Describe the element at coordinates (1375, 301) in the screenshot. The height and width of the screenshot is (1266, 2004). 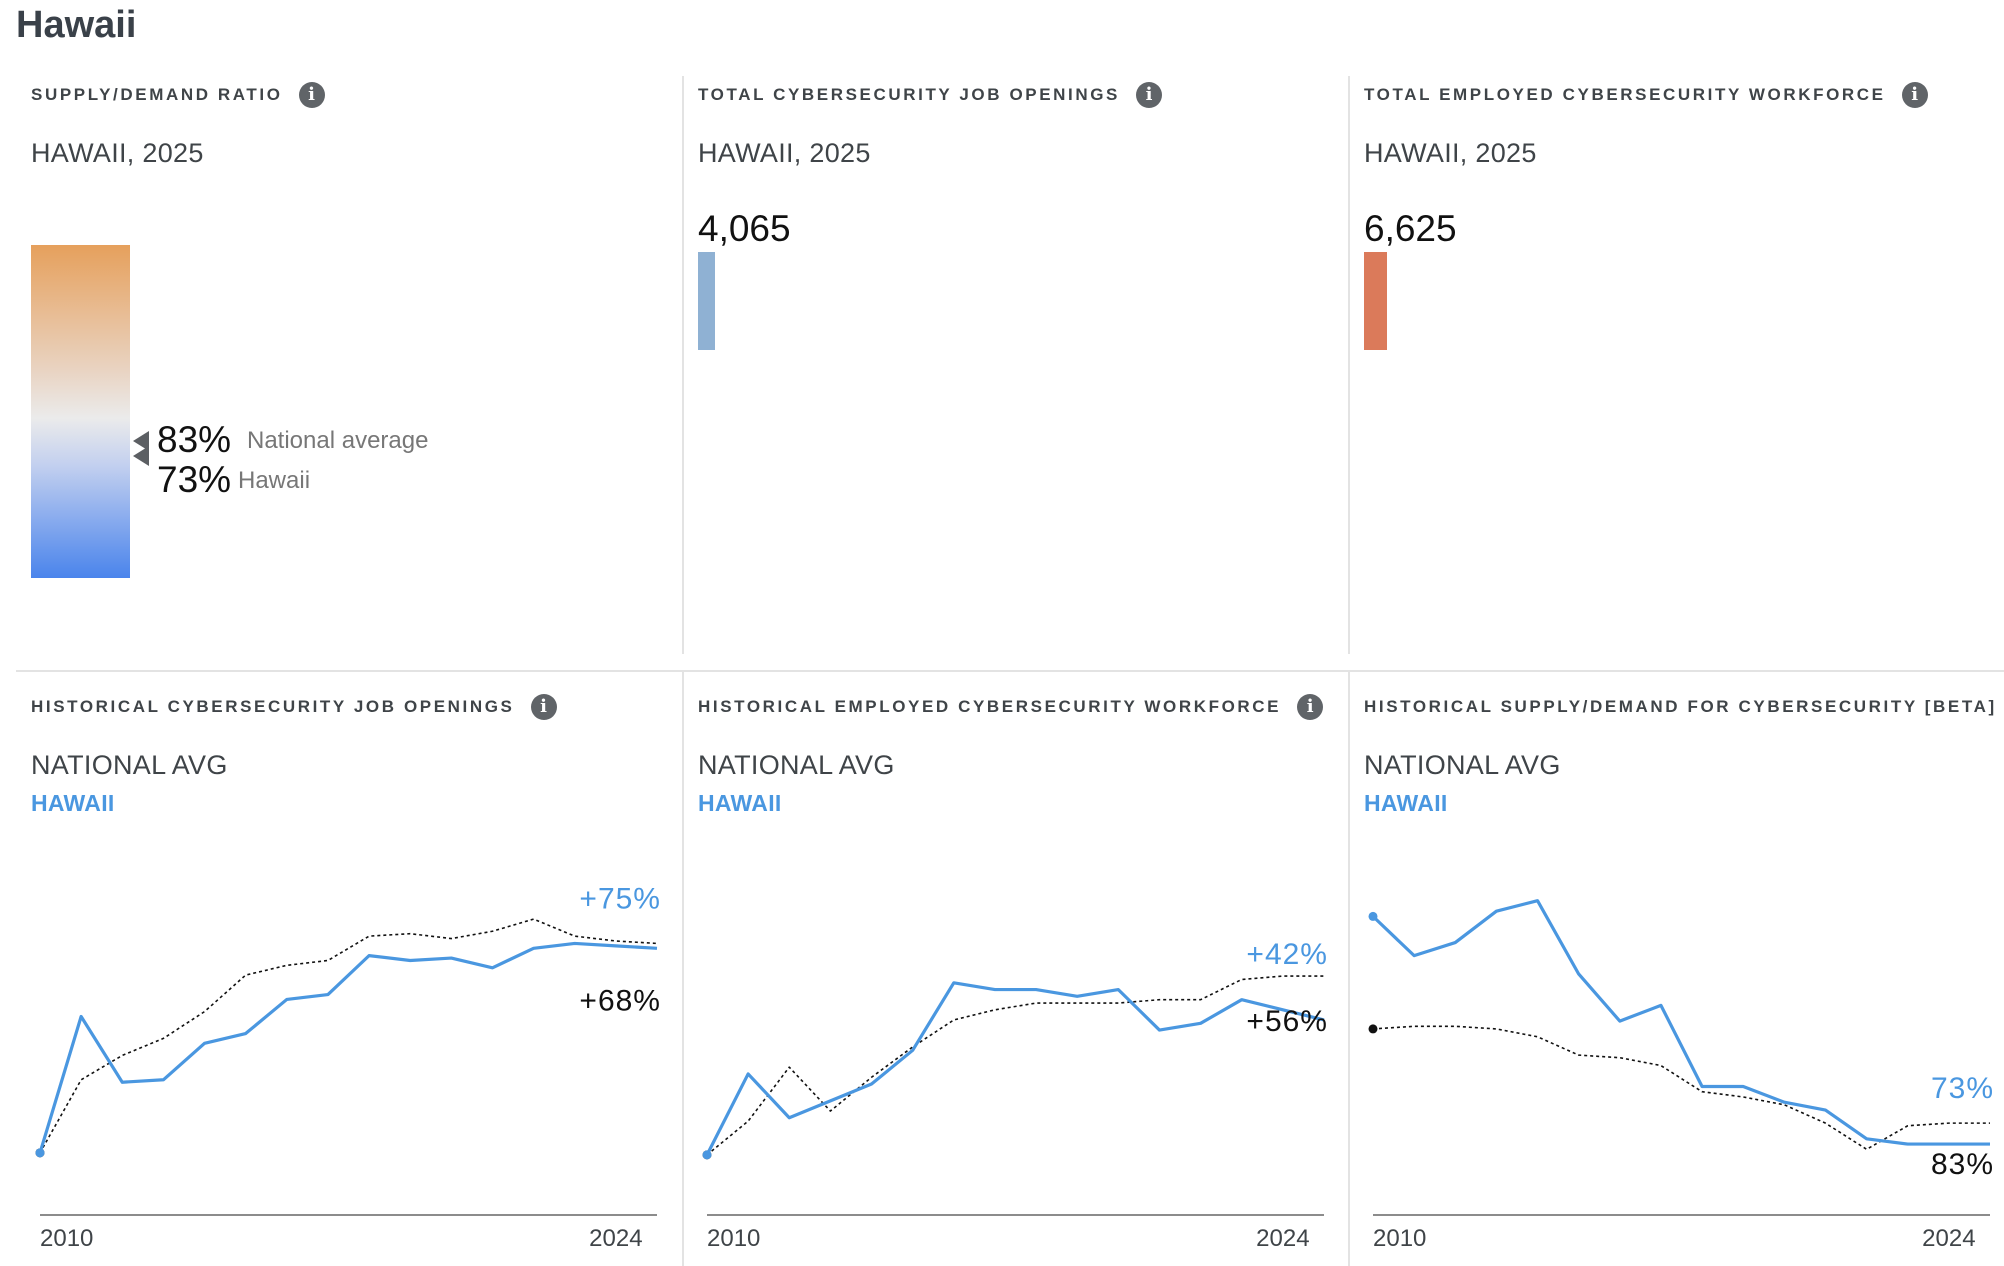
I see `employed-workforce-bar` at that location.